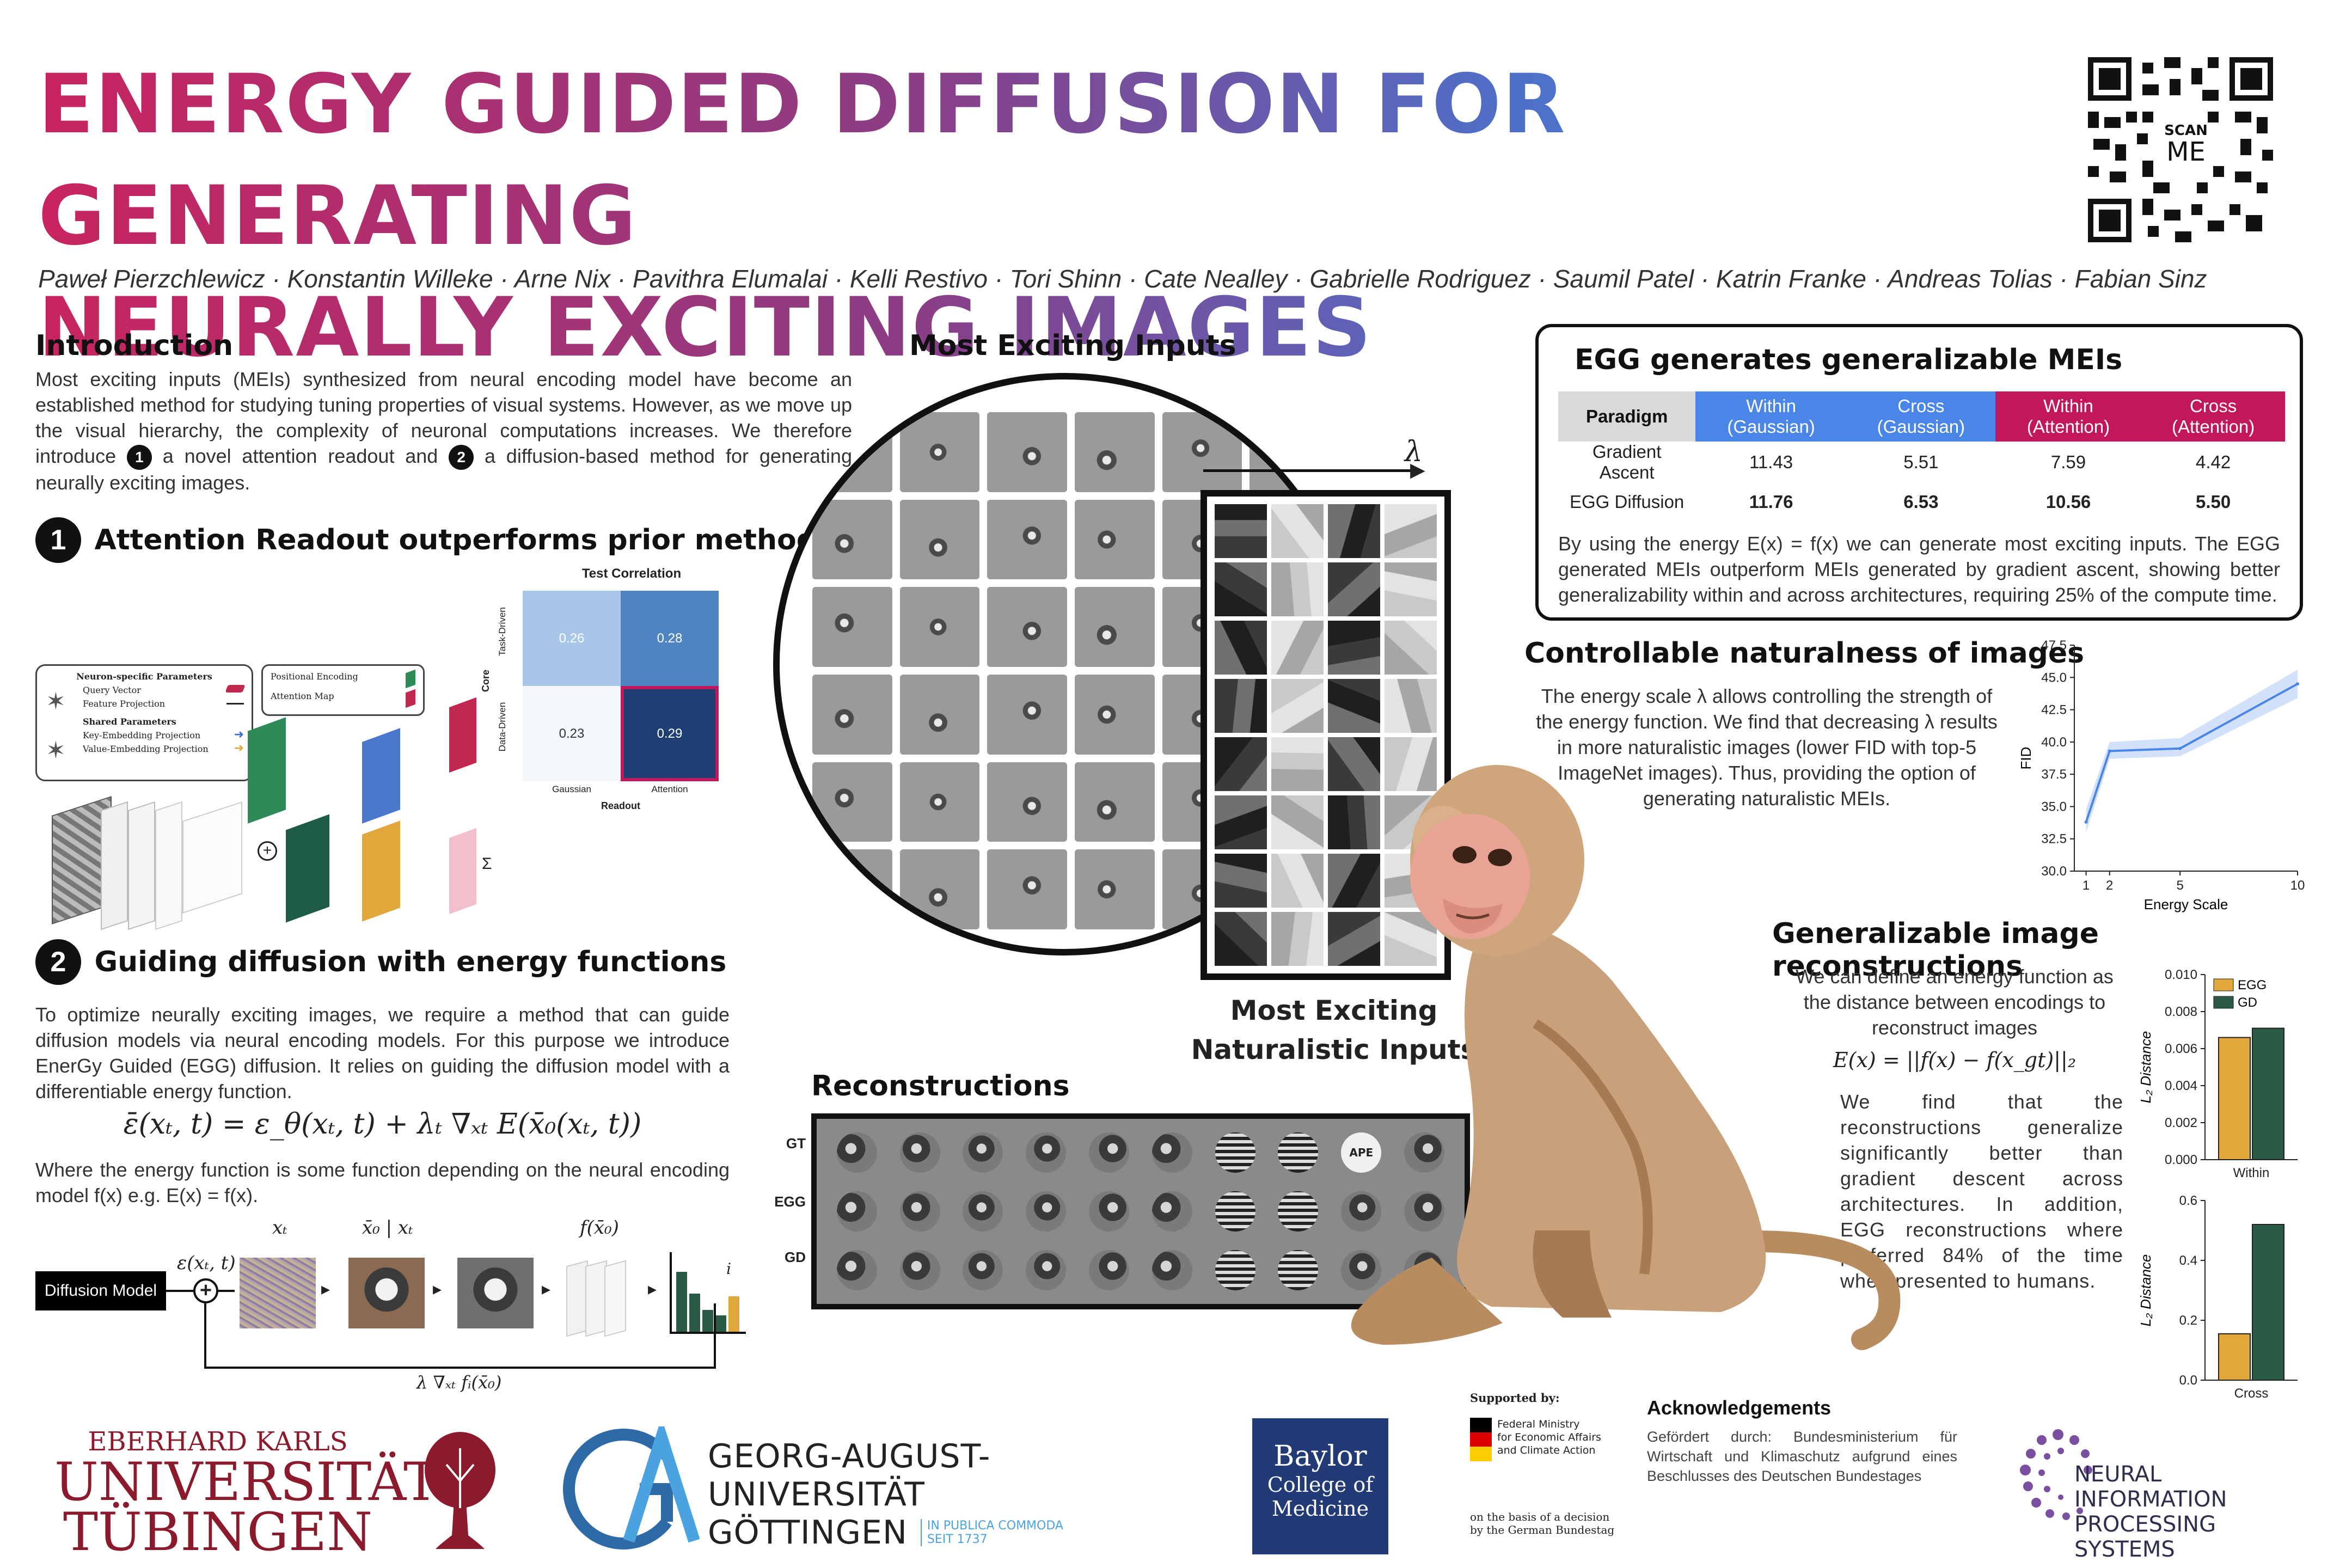 This screenshot has width=2352, height=1568. What do you see at coordinates (669, 789) in the screenshot?
I see `heatmap-col-label-2: Attention` at bounding box center [669, 789].